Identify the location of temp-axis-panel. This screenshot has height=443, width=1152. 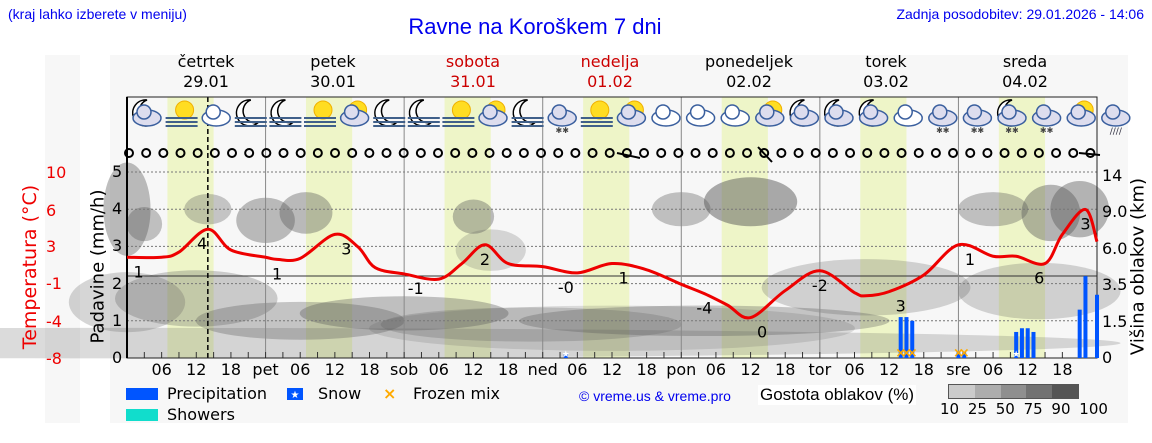
(62, 239).